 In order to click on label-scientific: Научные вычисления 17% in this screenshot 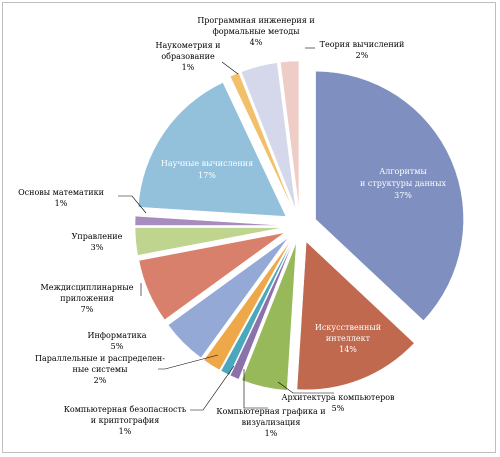, I will do `click(207, 169)`.